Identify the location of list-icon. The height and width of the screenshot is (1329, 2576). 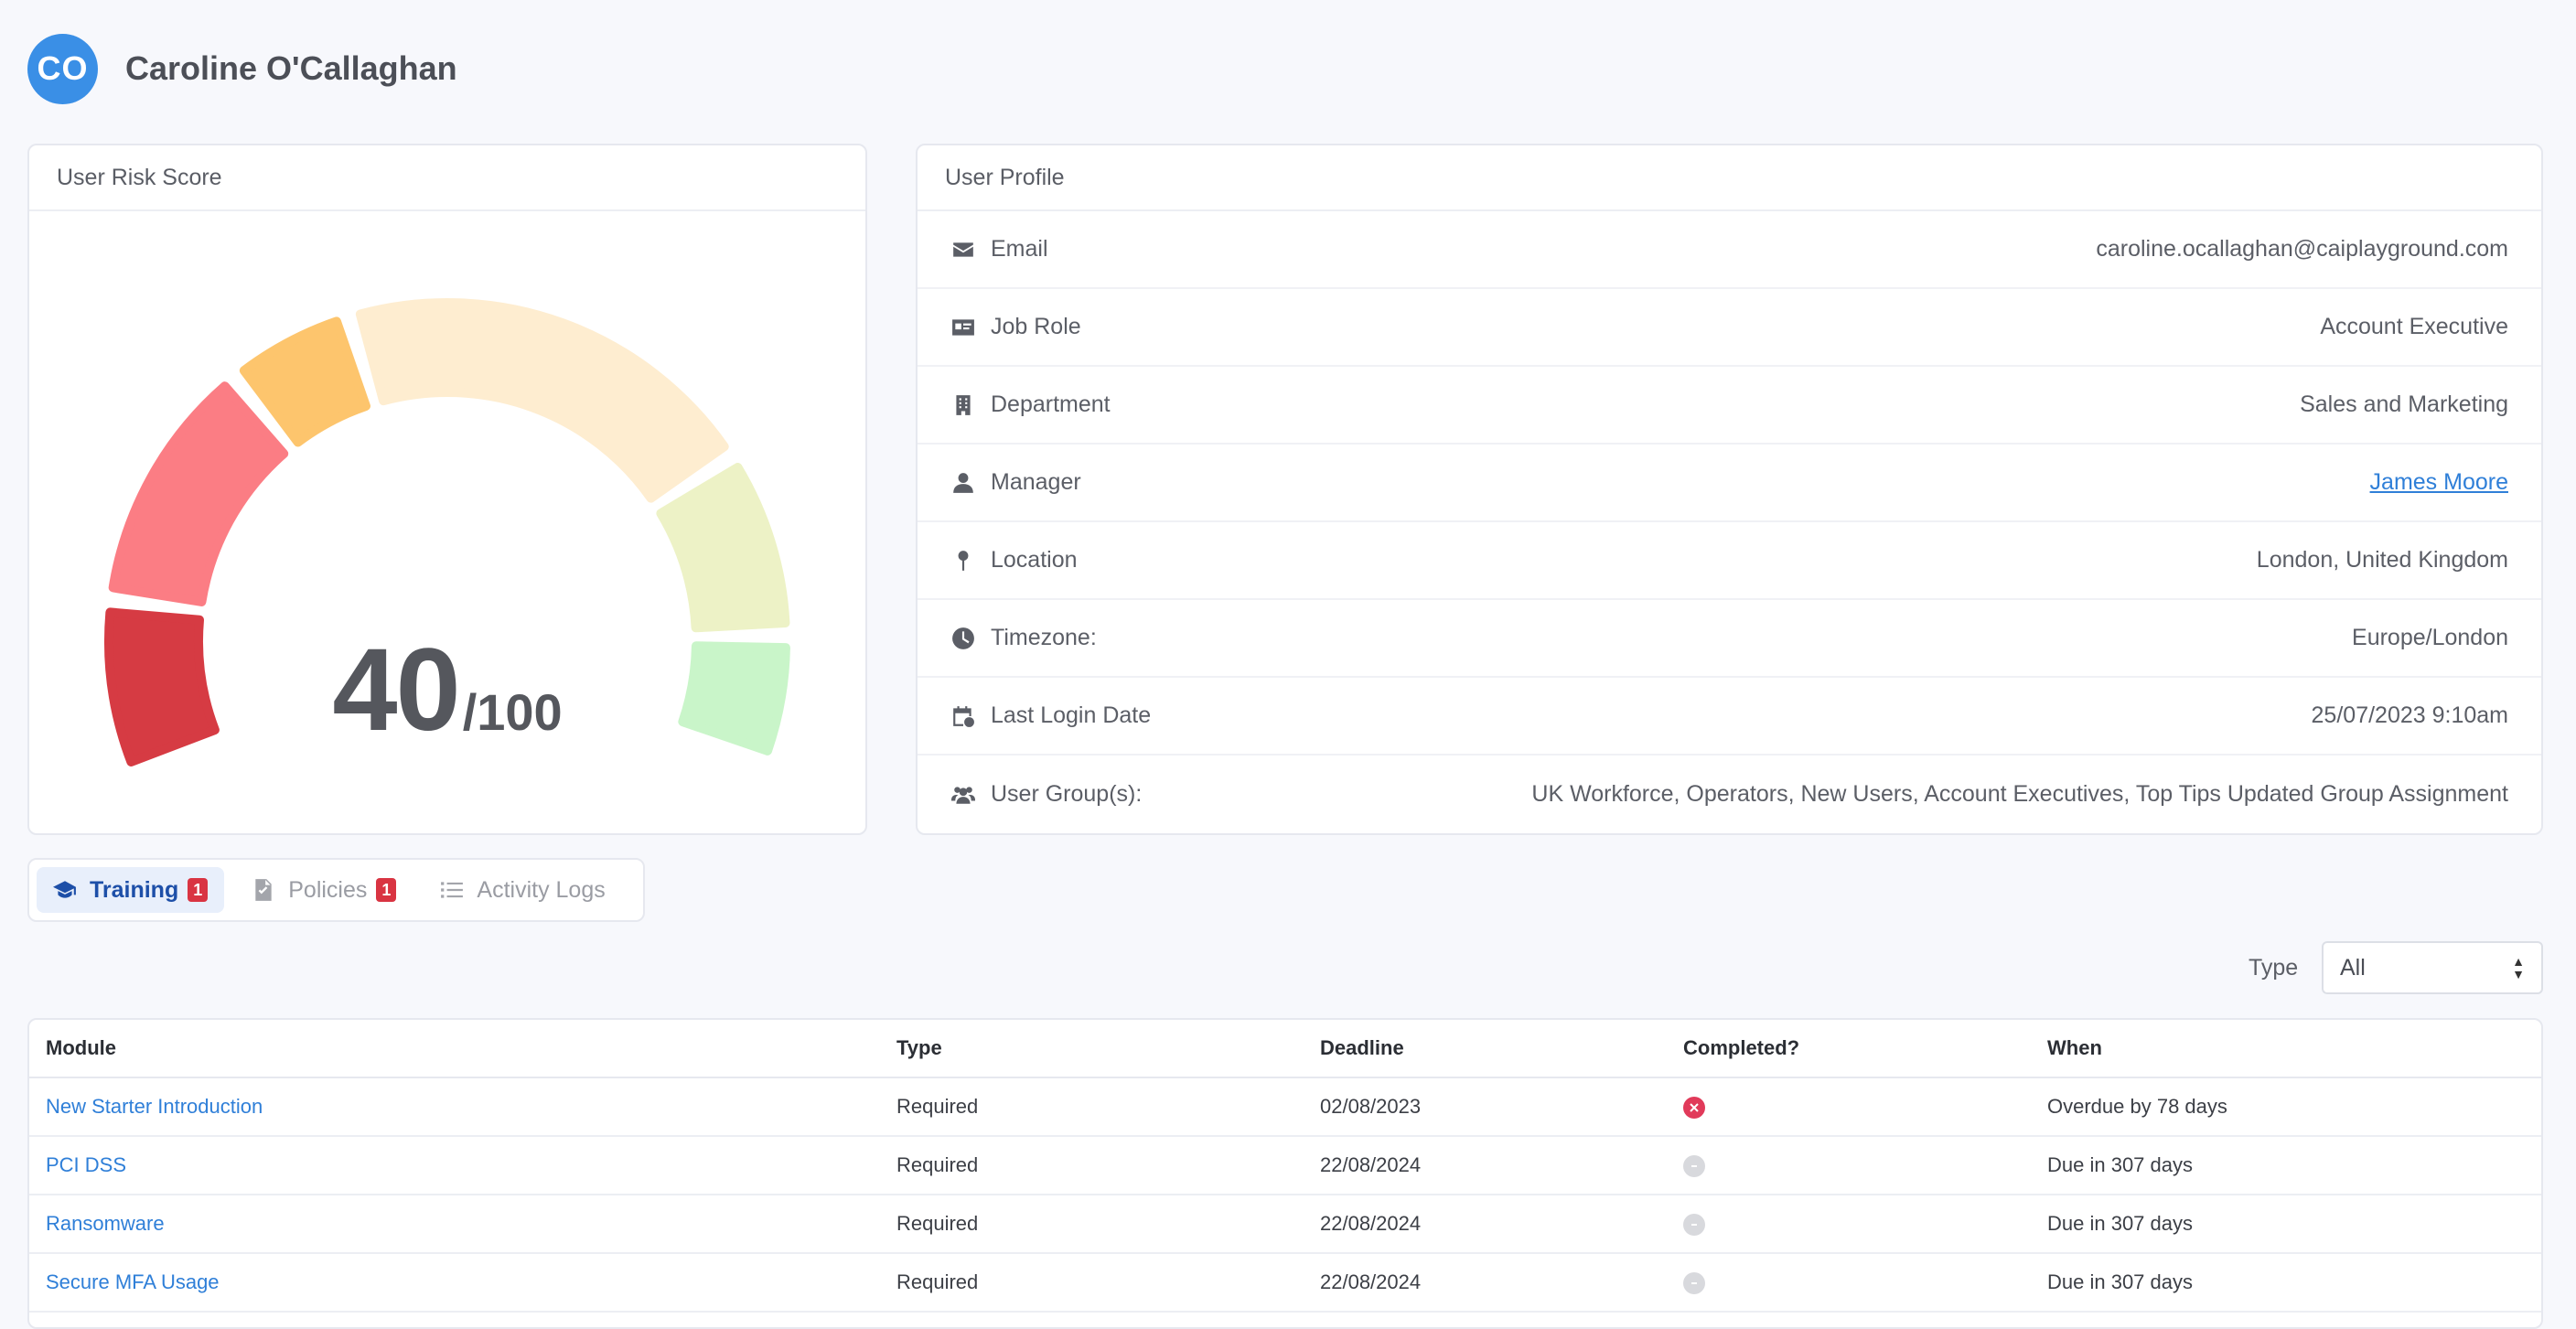
(453, 890).